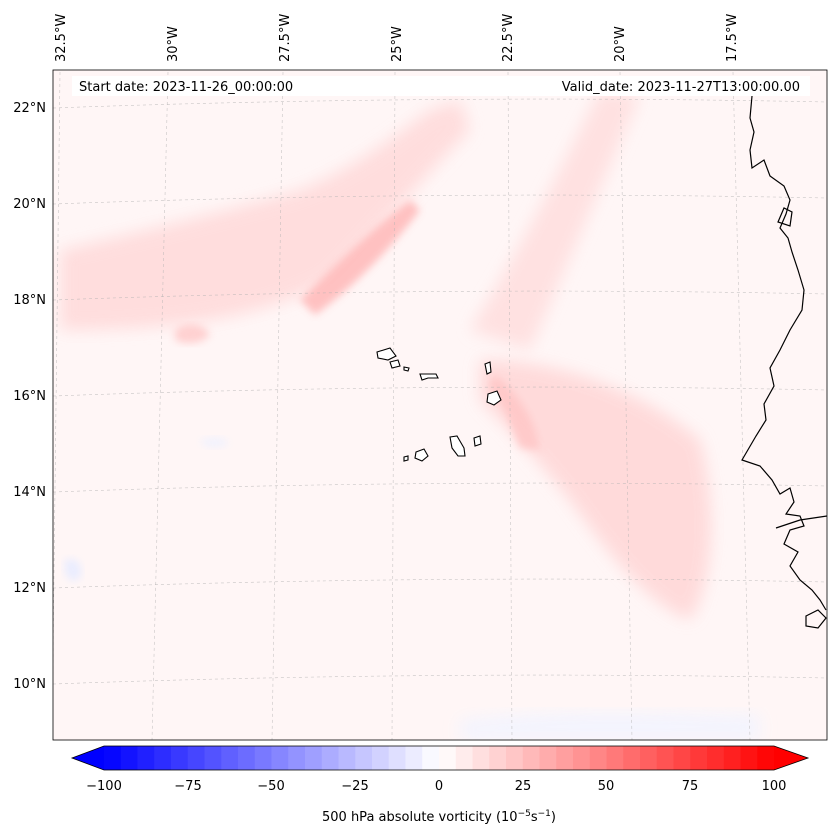 The height and width of the screenshot is (839, 837). I want to click on cape-verde-islands, so click(439, 404).